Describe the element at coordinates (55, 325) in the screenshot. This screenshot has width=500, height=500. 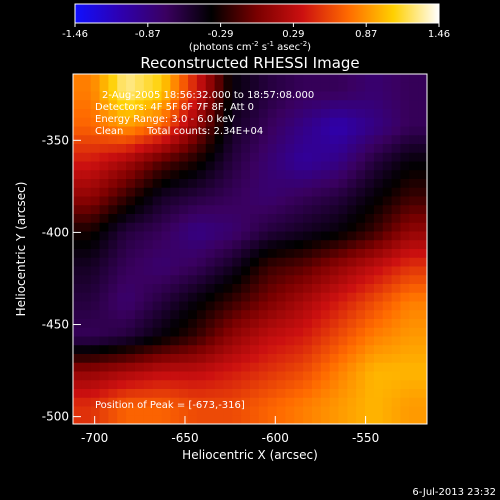
I see `y-tick-label: -450` at that location.